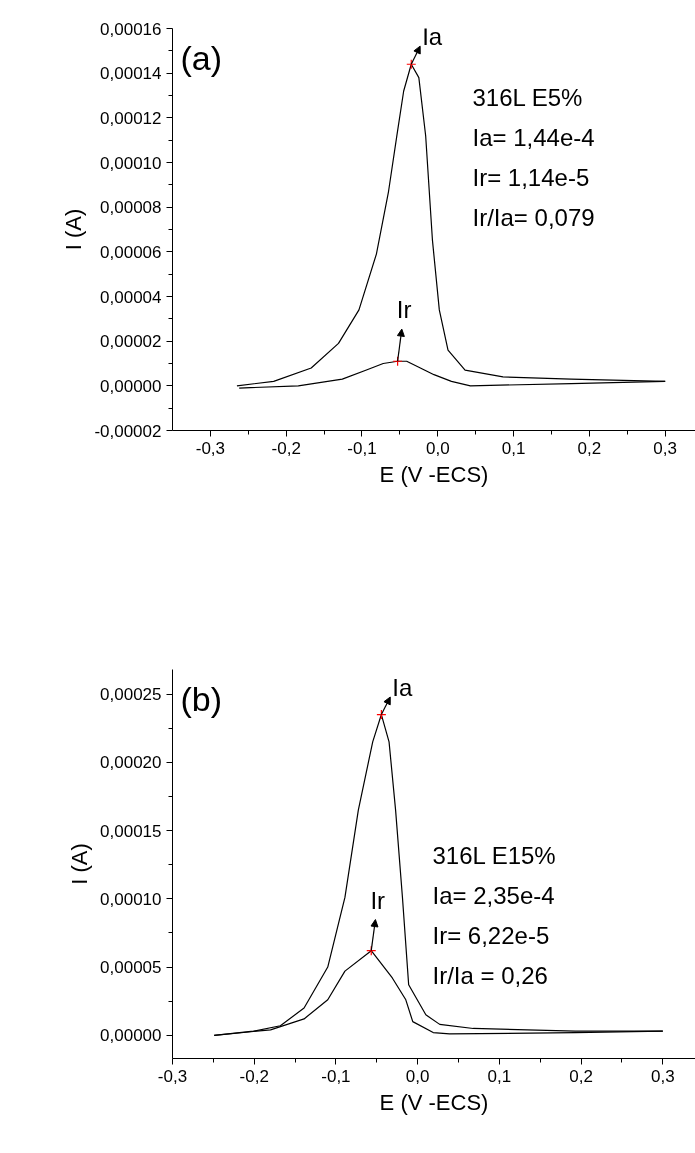 The image size is (695, 1153). What do you see at coordinates (490, 975) in the screenshot?
I see `annotation: Ir/Ia = 0,26` at bounding box center [490, 975].